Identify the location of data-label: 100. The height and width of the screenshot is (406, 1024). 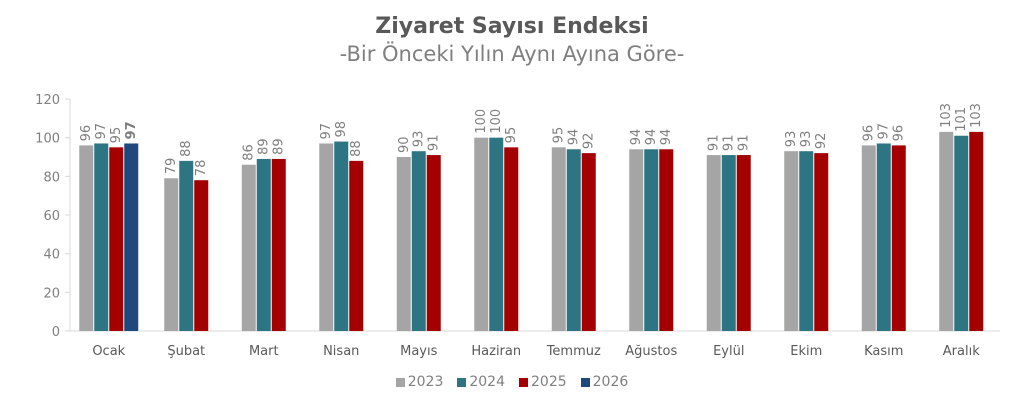
(496, 121).